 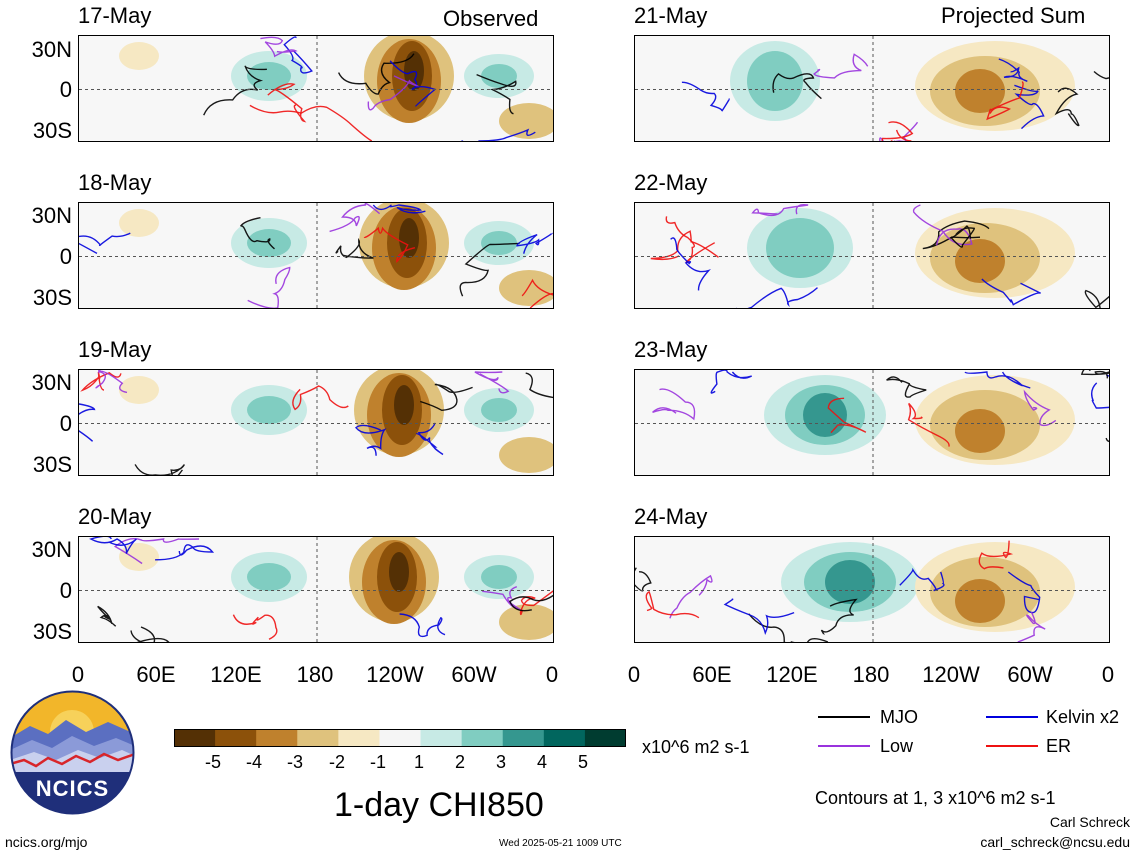 What do you see at coordinates (500, 762) in the screenshot?
I see `colorbar-tick: 3` at bounding box center [500, 762].